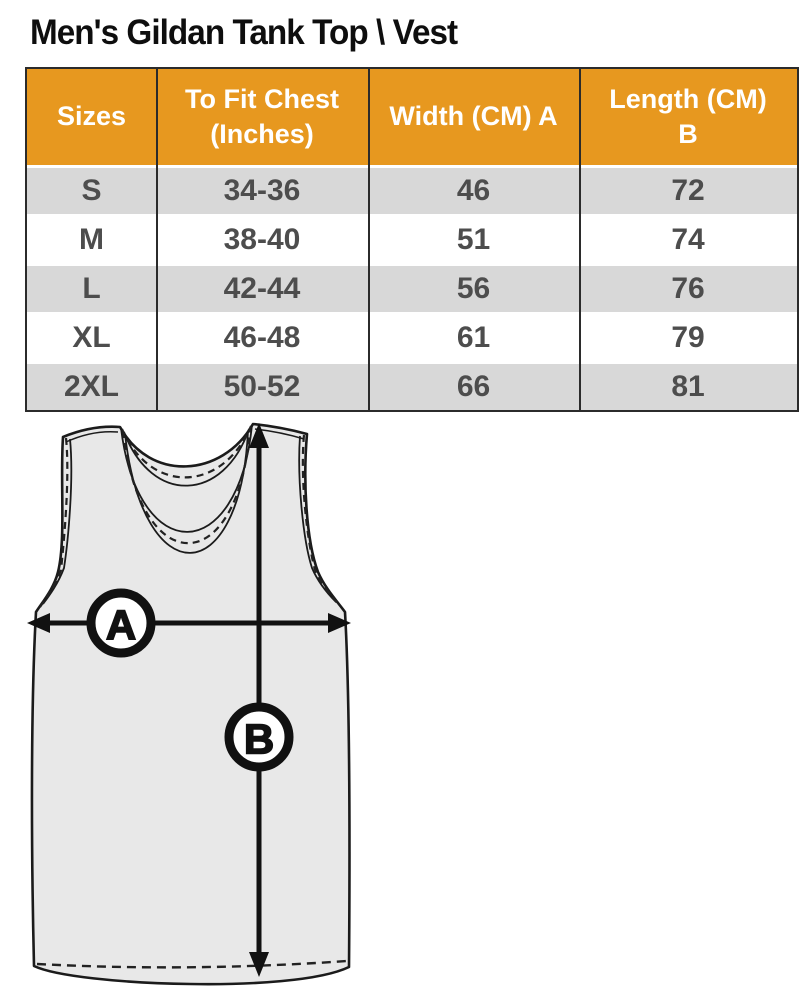 The image size is (812, 1005). I want to click on left-shoulder-seam, so click(92, 436).